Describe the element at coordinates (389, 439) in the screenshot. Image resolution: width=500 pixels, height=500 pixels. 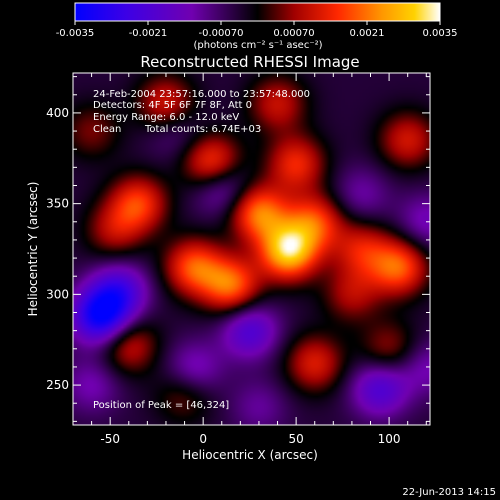
I see `x-tick-label: 100` at that location.